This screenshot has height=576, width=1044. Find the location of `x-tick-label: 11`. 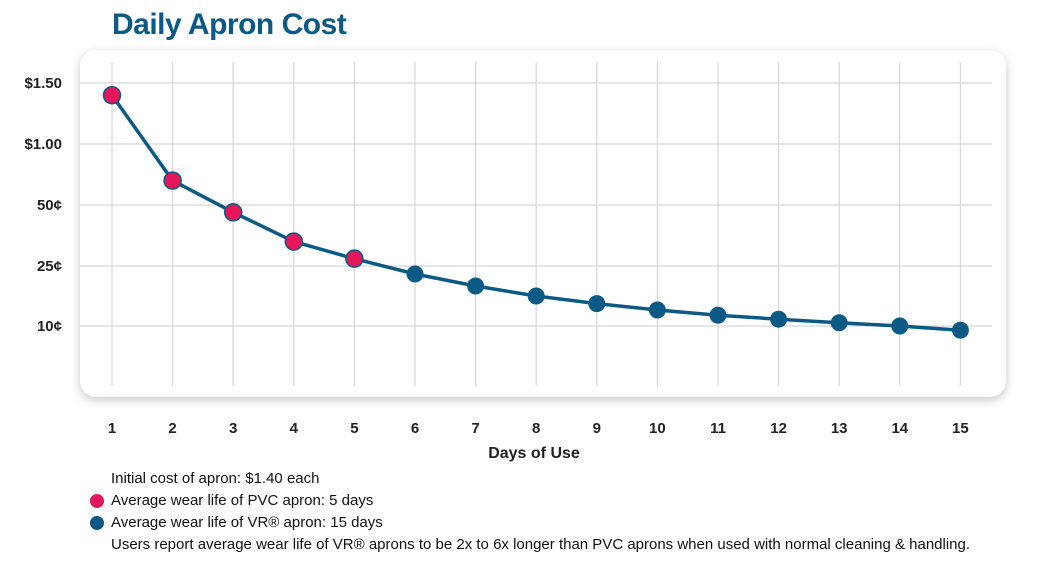

x-tick-label: 11 is located at coordinates (718, 428).